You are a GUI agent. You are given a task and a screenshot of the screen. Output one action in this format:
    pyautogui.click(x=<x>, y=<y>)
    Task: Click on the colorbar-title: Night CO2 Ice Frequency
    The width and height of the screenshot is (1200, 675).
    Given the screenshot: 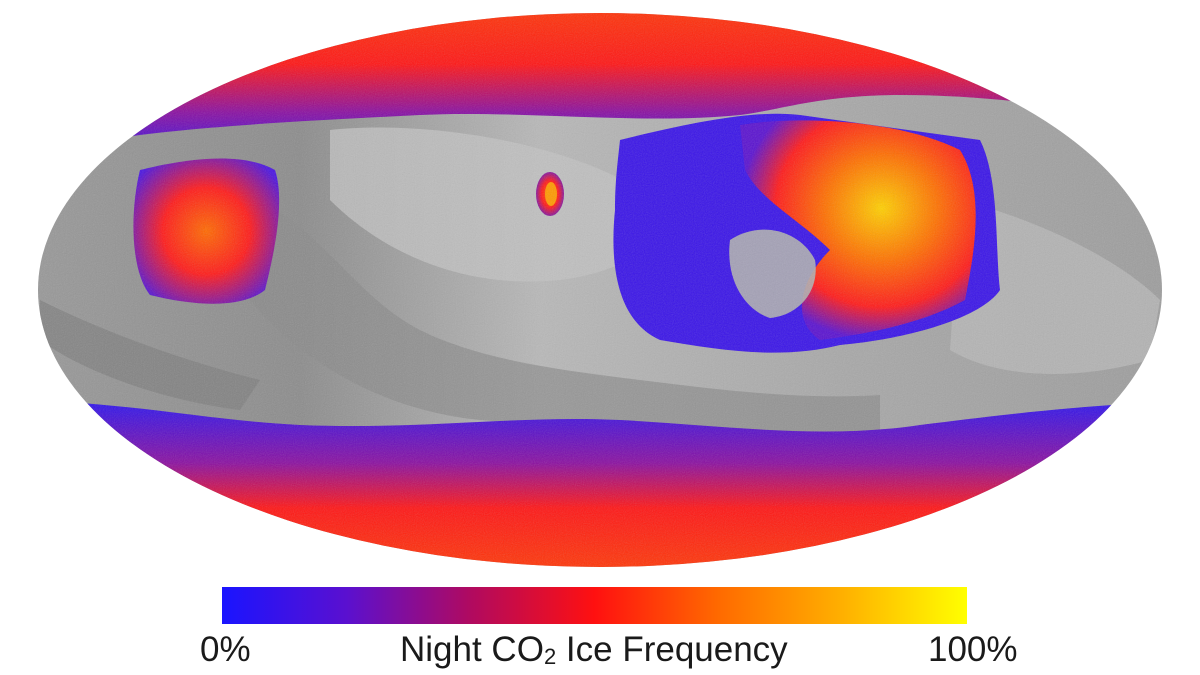 What is the action you would take?
    pyautogui.click(x=594, y=651)
    